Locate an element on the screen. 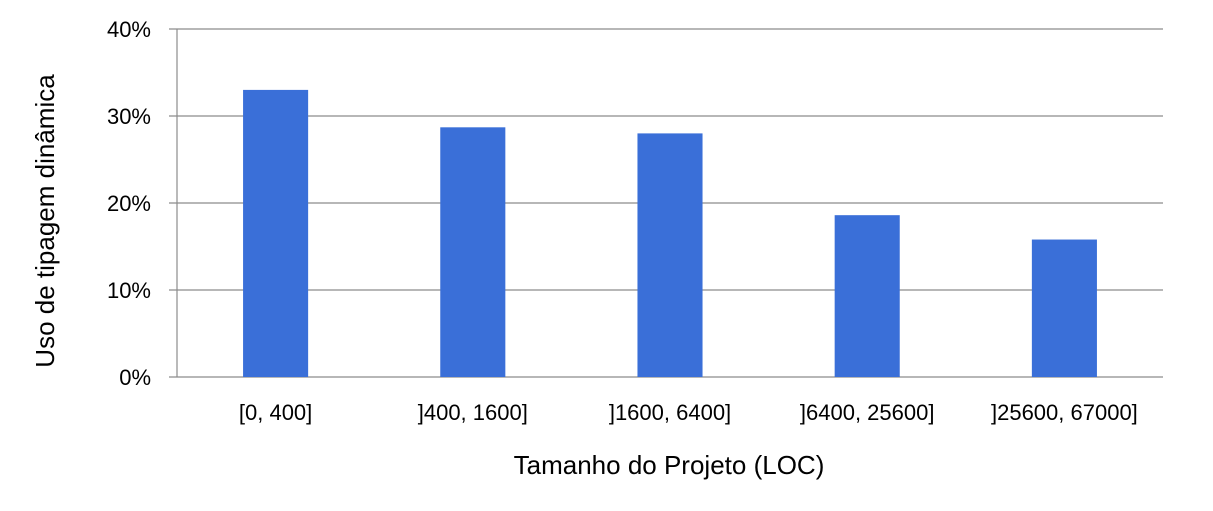 The width and height of the screenshot is (1213, 511). x-axis-title: Tamanho do Projeto (LOC) is located at coordinates (669, 465).